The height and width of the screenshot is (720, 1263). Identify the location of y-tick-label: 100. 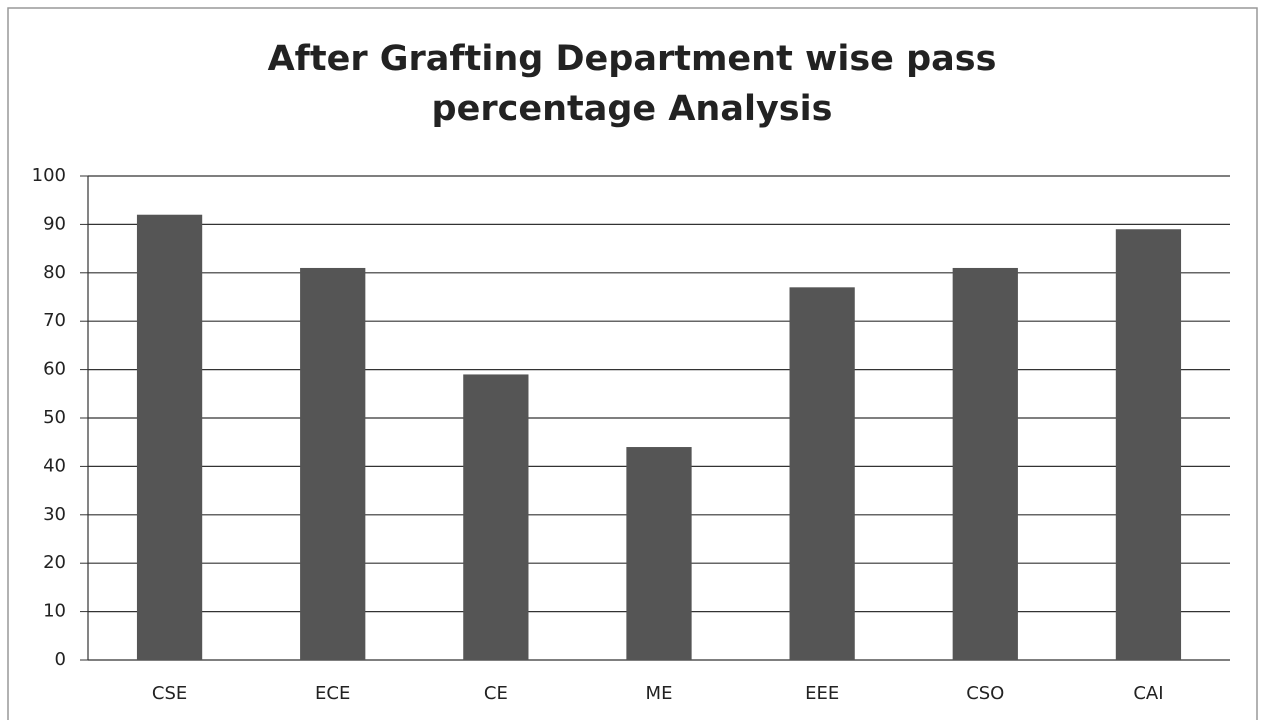
(49, 175).